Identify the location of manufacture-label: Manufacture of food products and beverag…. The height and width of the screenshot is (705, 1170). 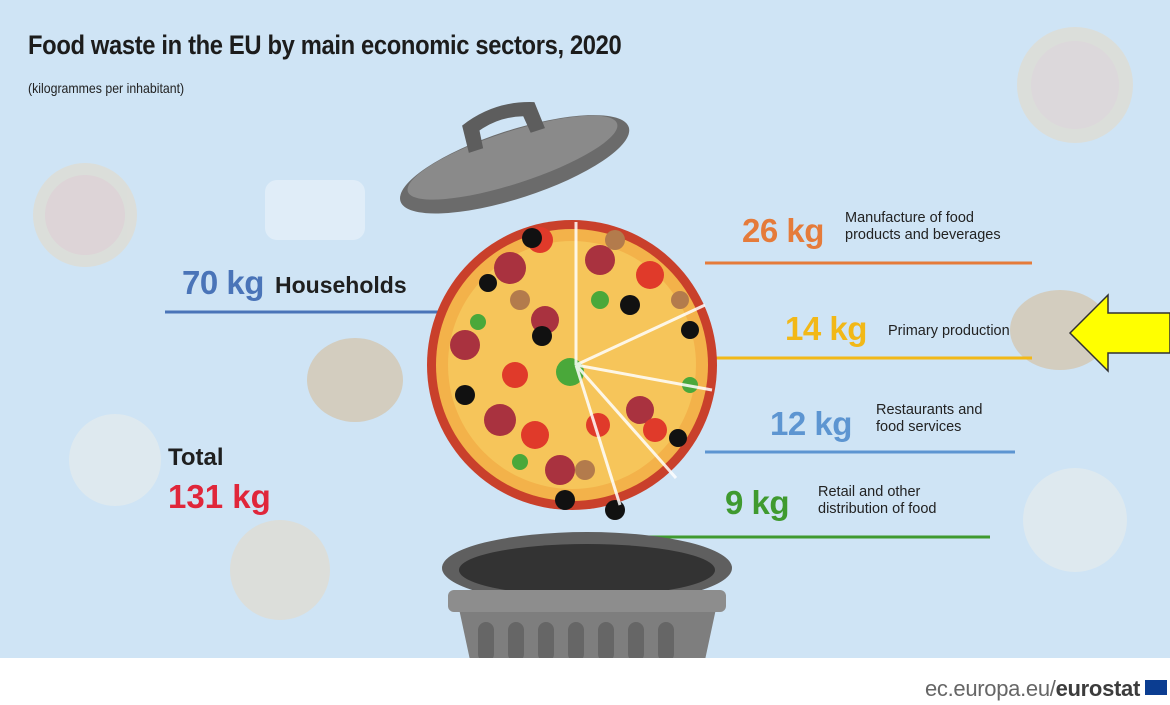
(923, 226).